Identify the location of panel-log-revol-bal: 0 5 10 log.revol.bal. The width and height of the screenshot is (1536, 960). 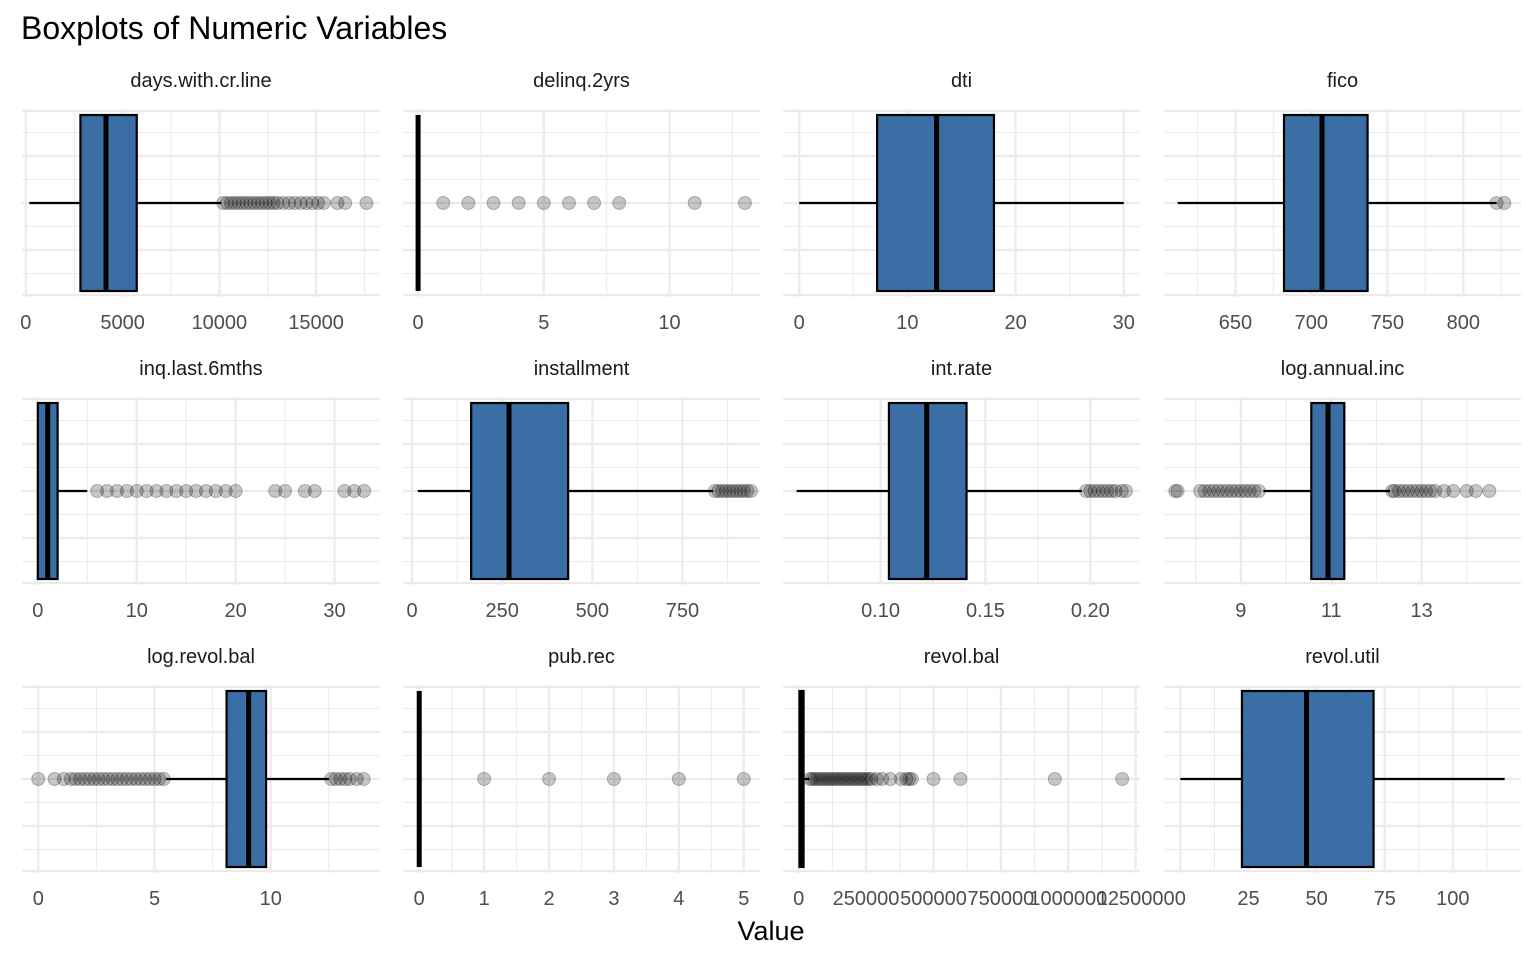
(201, 778).